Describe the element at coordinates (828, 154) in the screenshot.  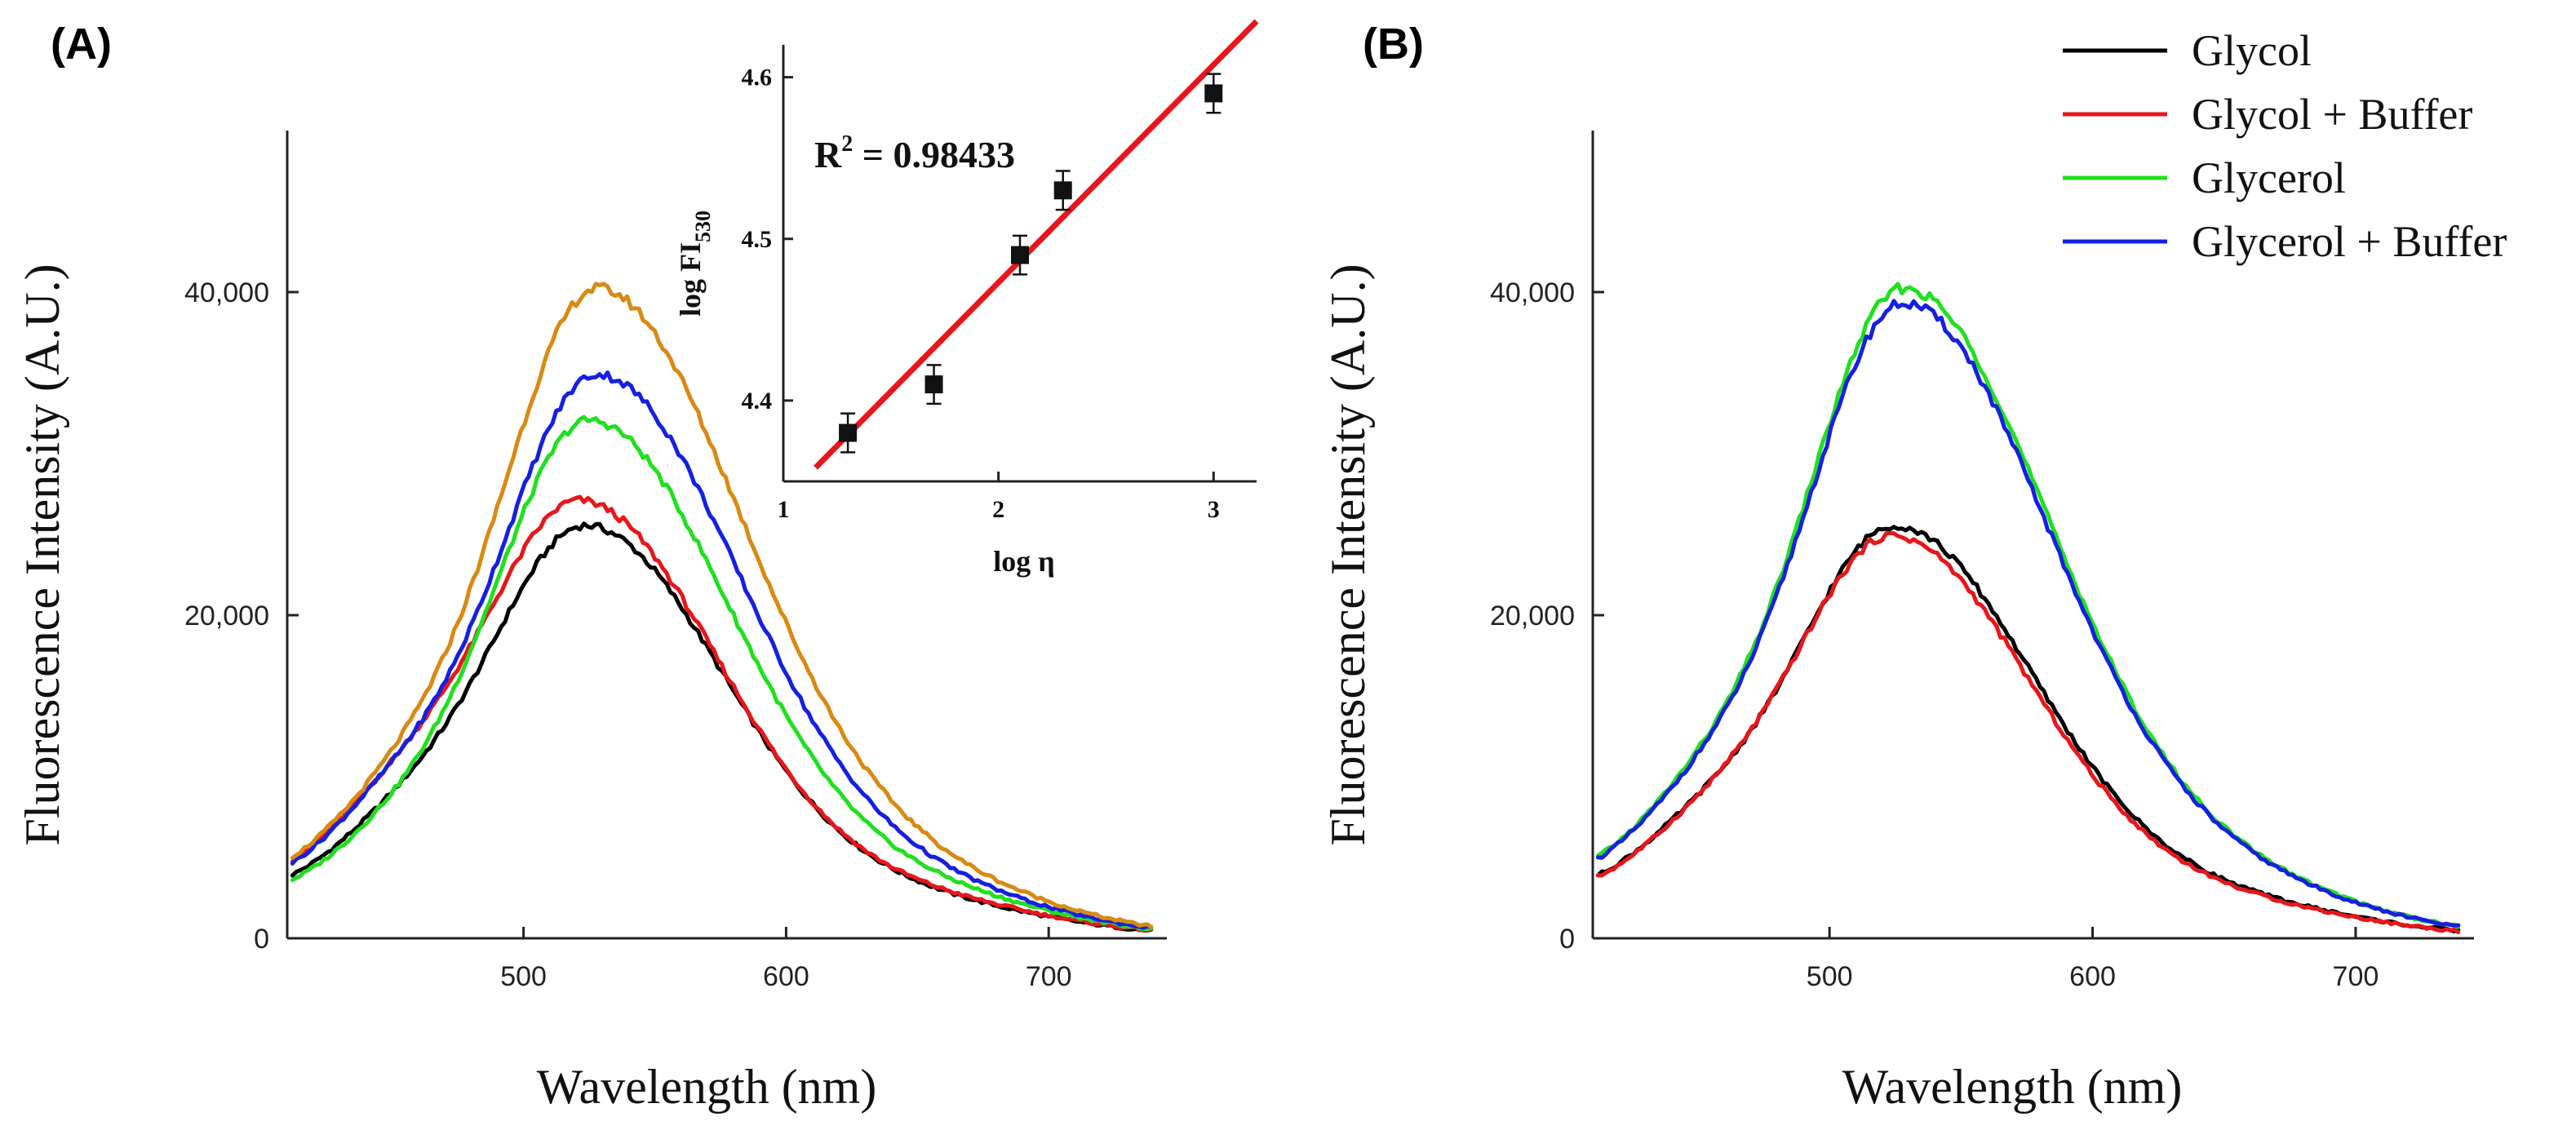
I see `r-squared-prefix: R` at that location.